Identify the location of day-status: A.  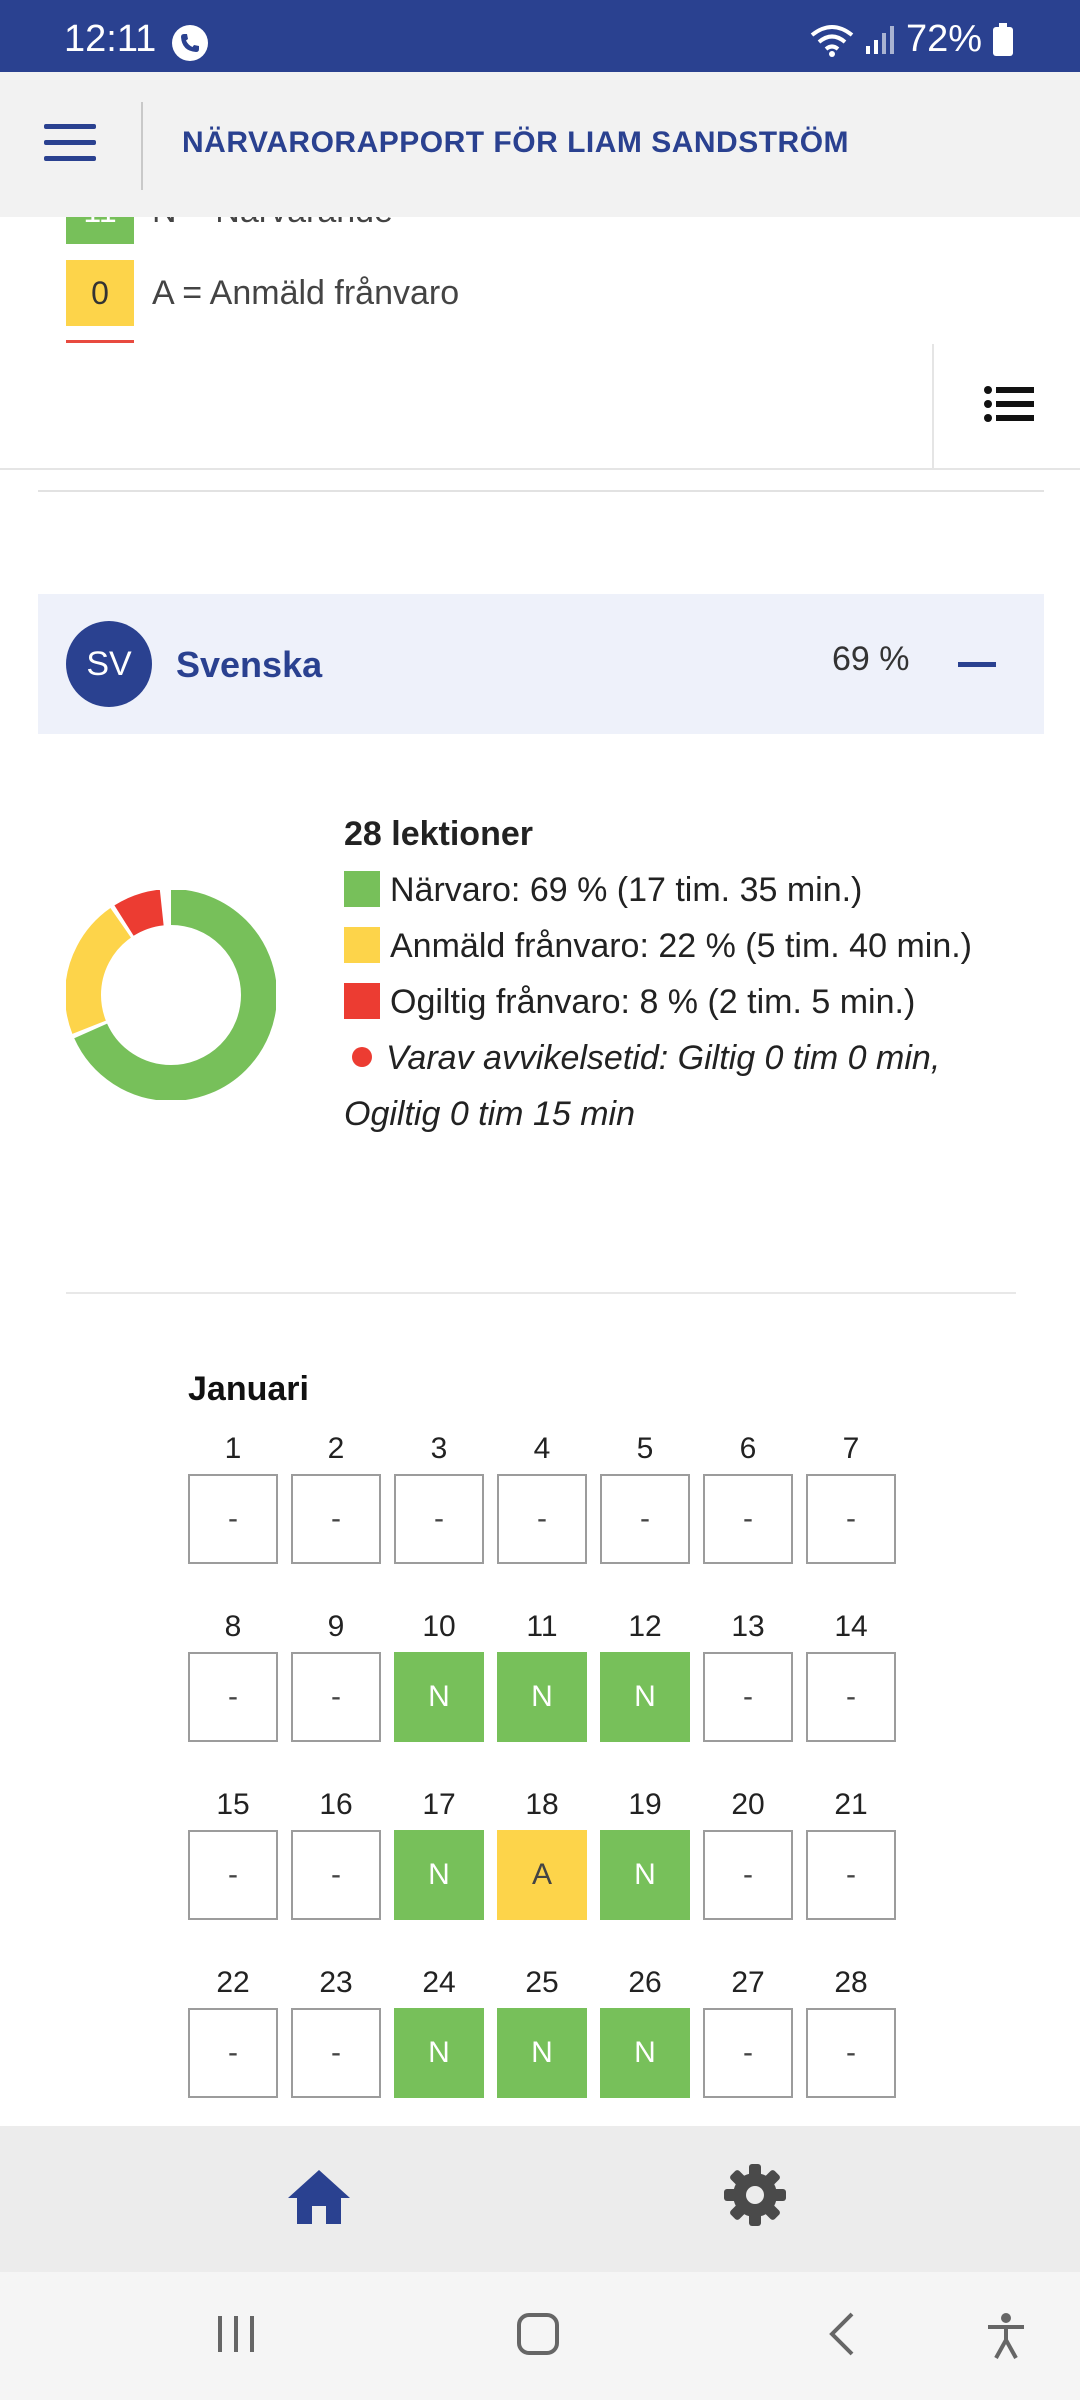
(542, 1875).